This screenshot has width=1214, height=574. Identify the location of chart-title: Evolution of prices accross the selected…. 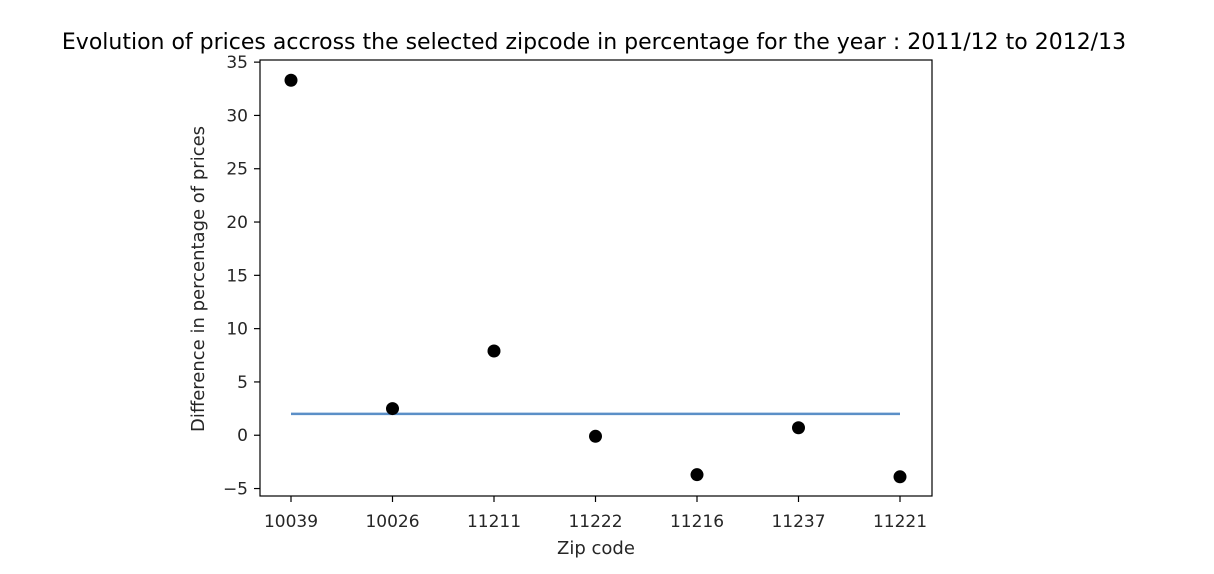
(594, 42).